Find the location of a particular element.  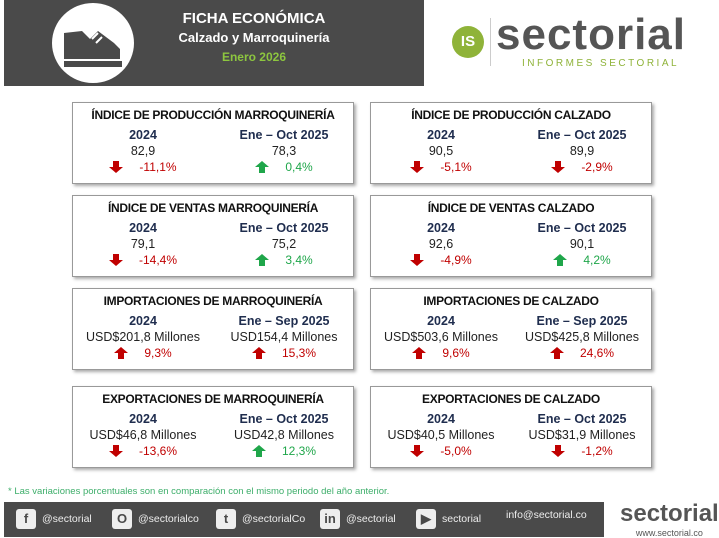

logo-tagline: INFORMES SECTORIAL is located at coordinates (601, 63).